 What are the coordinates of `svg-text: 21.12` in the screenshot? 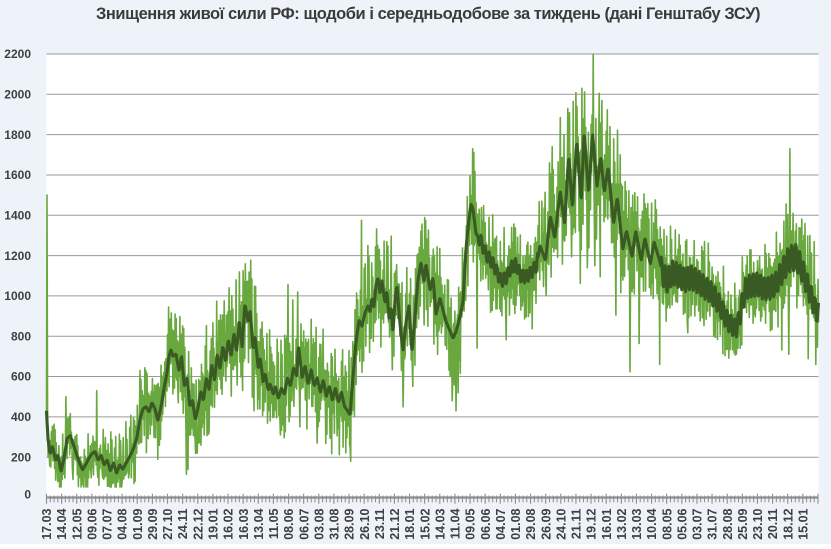 It's located at (395, 523).